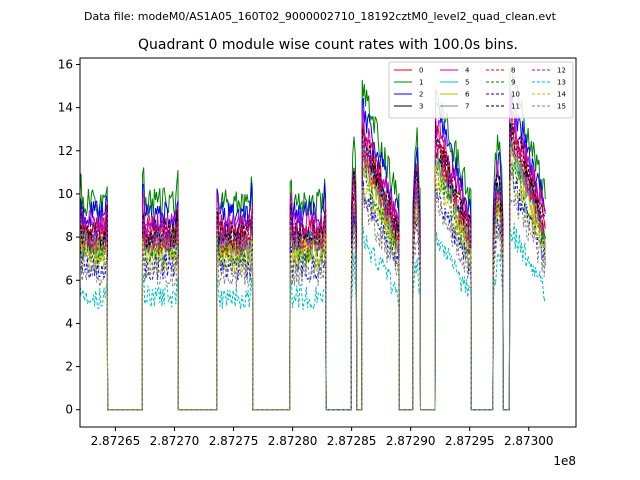 The width and height of the screenshot is (640, 480). Describe the element at coordinates (411, 441) in the screenshot. I see `x-tick-label: 2.87290` at that location.